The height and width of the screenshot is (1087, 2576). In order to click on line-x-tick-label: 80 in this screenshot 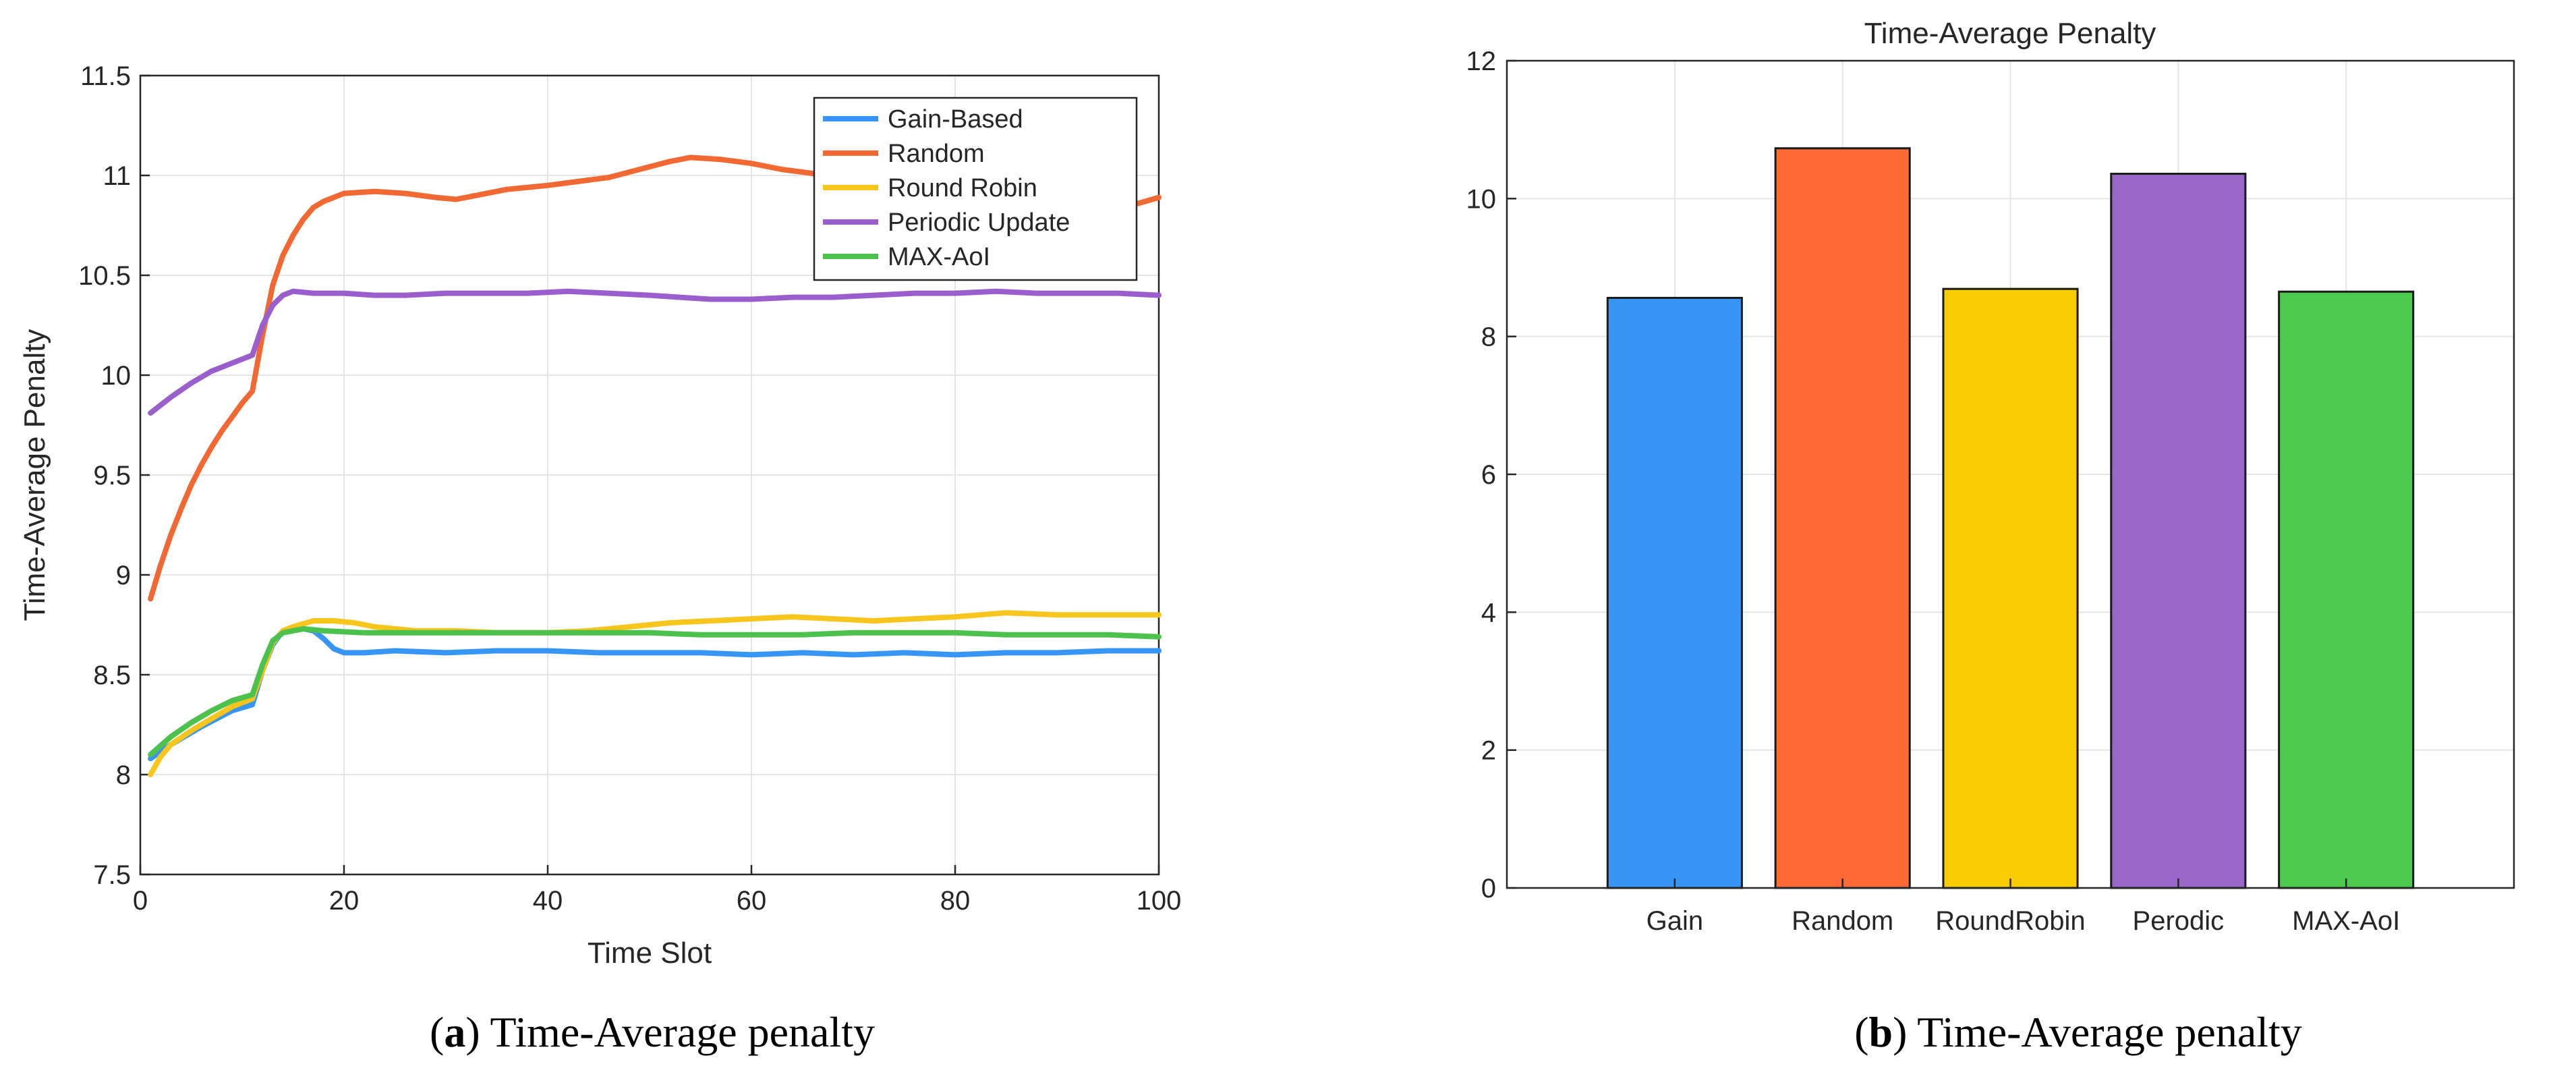, I will do `click(955, 901)`.